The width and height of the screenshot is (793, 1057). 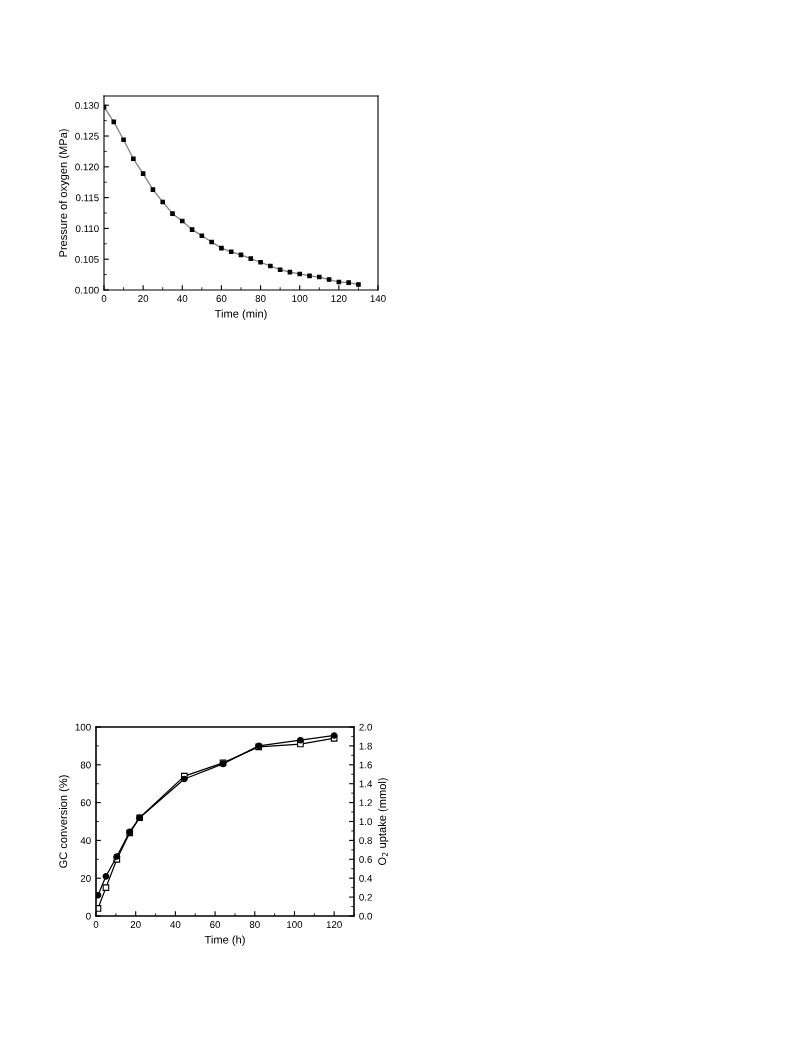 I want to click on y2-tick-label: 0.8, so click(x=365, y=841).